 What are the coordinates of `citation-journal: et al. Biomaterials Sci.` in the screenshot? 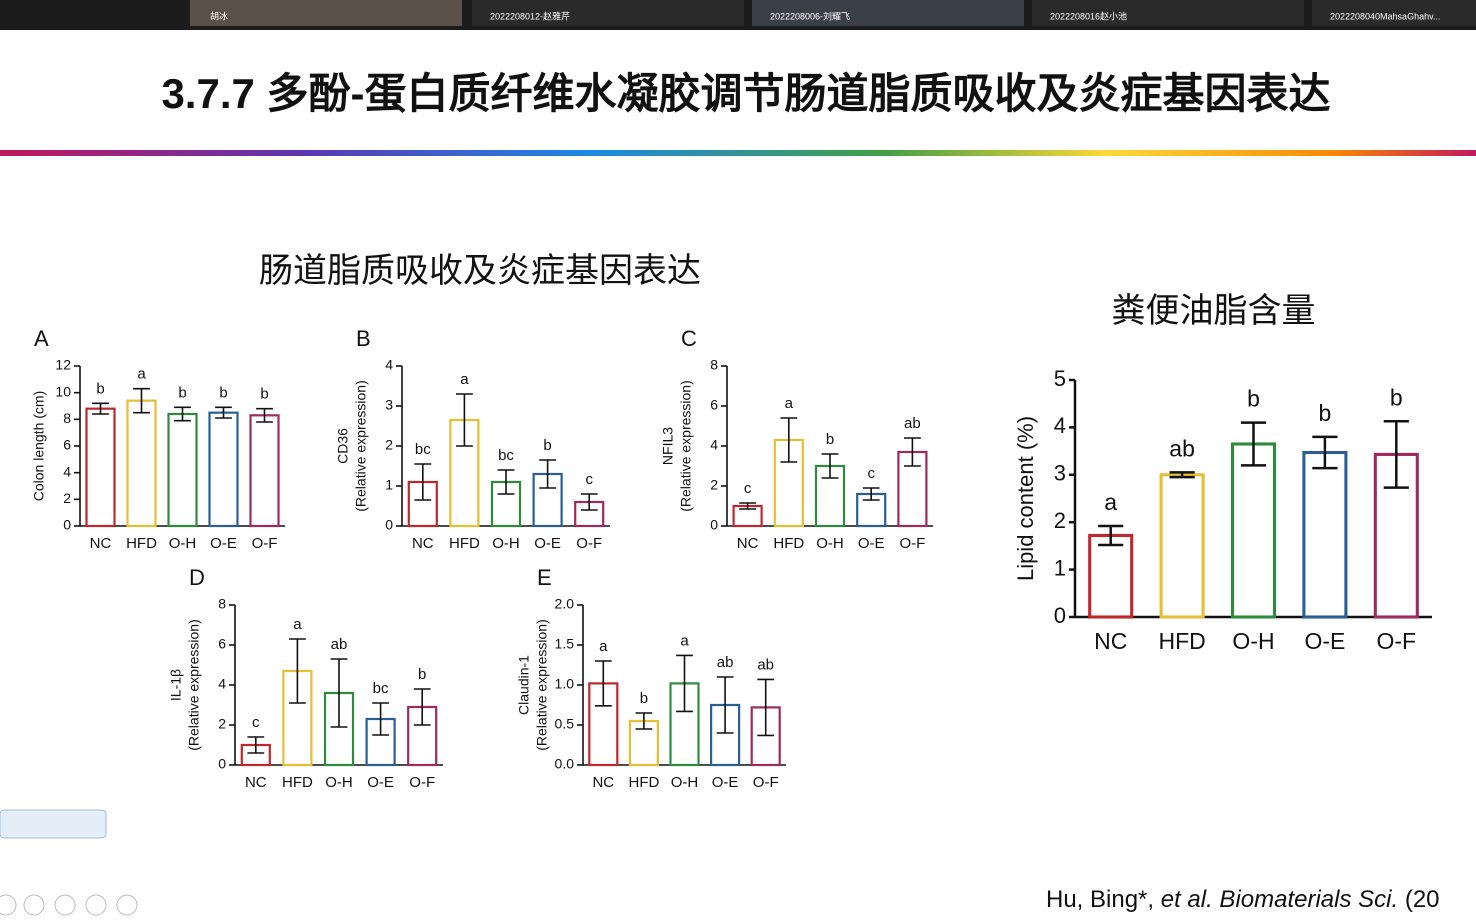 It's located at (1279, 899).